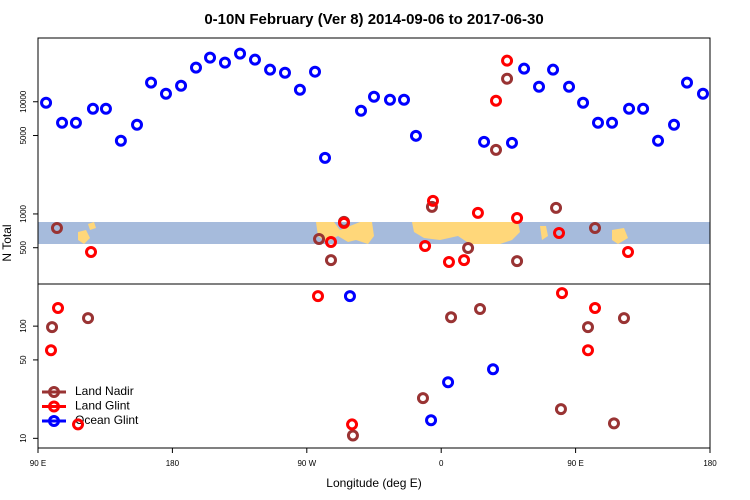  What do you see at coordinates (104, 391) in the screenshot?
I see `legend-label: Land Nadir` at bounding box center [104, 391].